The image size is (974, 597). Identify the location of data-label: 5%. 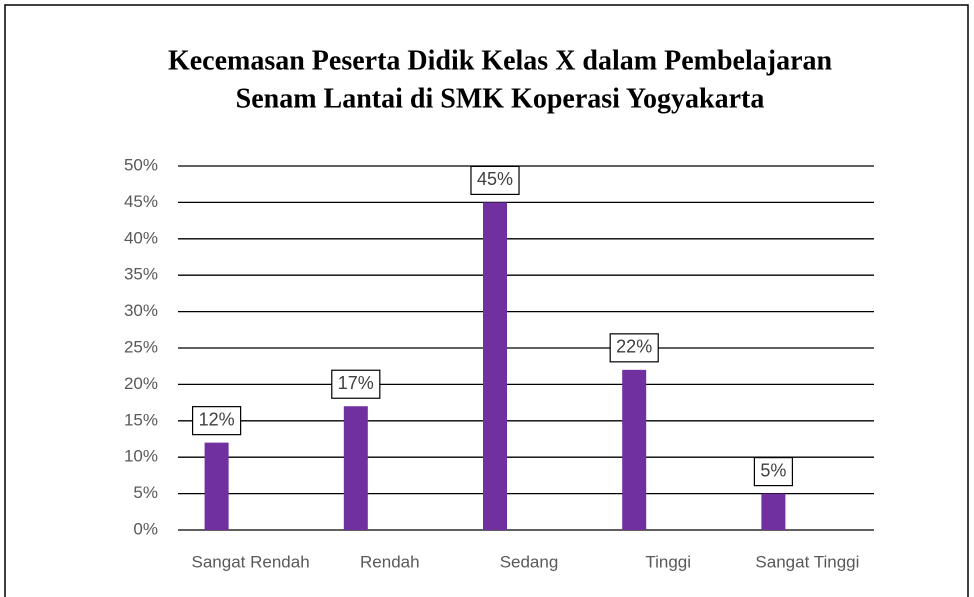
(773, 470).